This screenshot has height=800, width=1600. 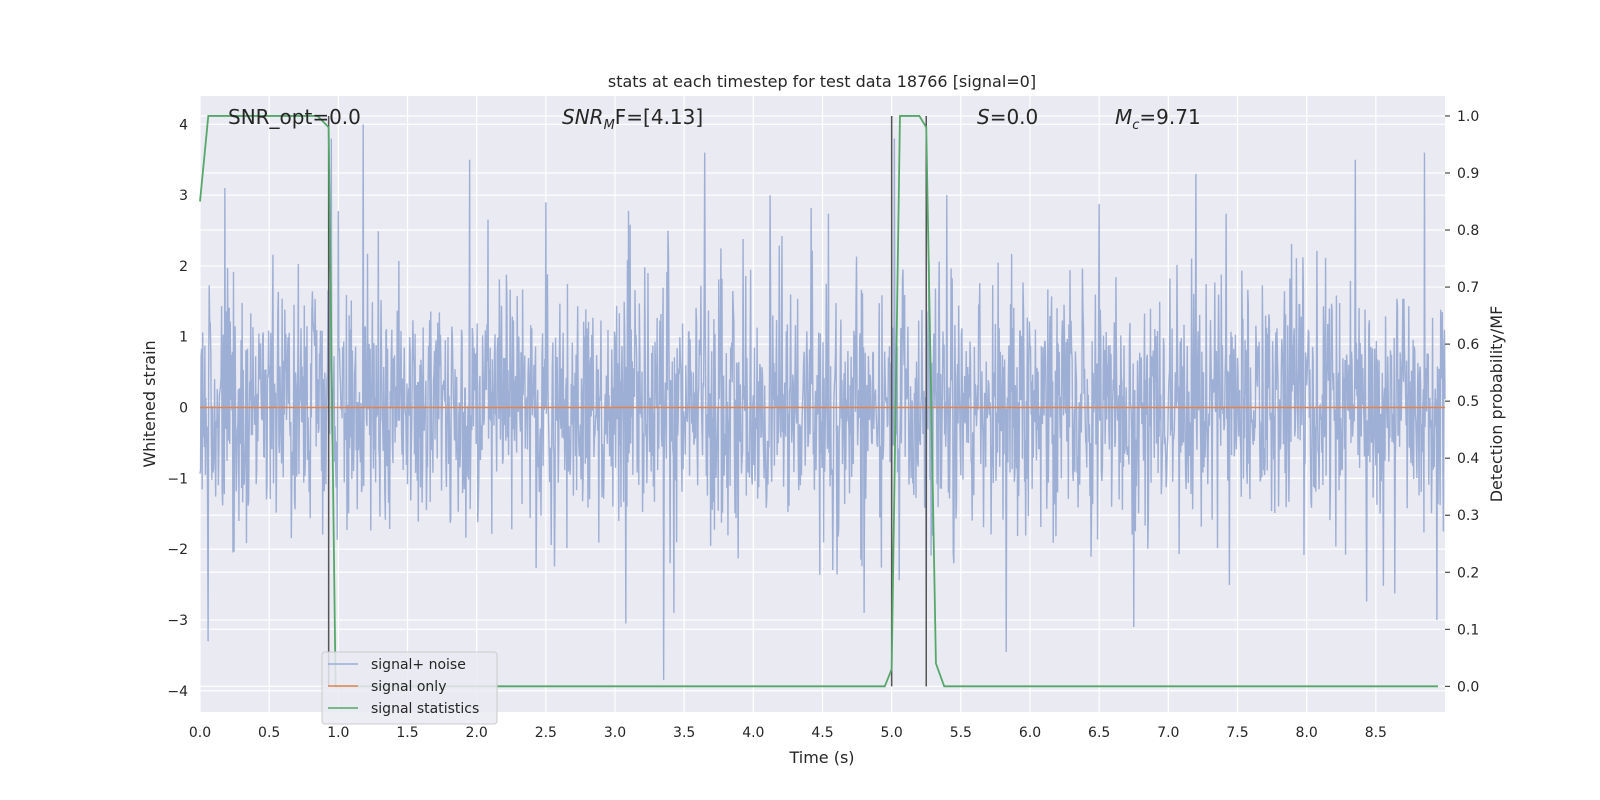 I want to click on y2-tick-label: 0.8, so click(x=1468, y=231).